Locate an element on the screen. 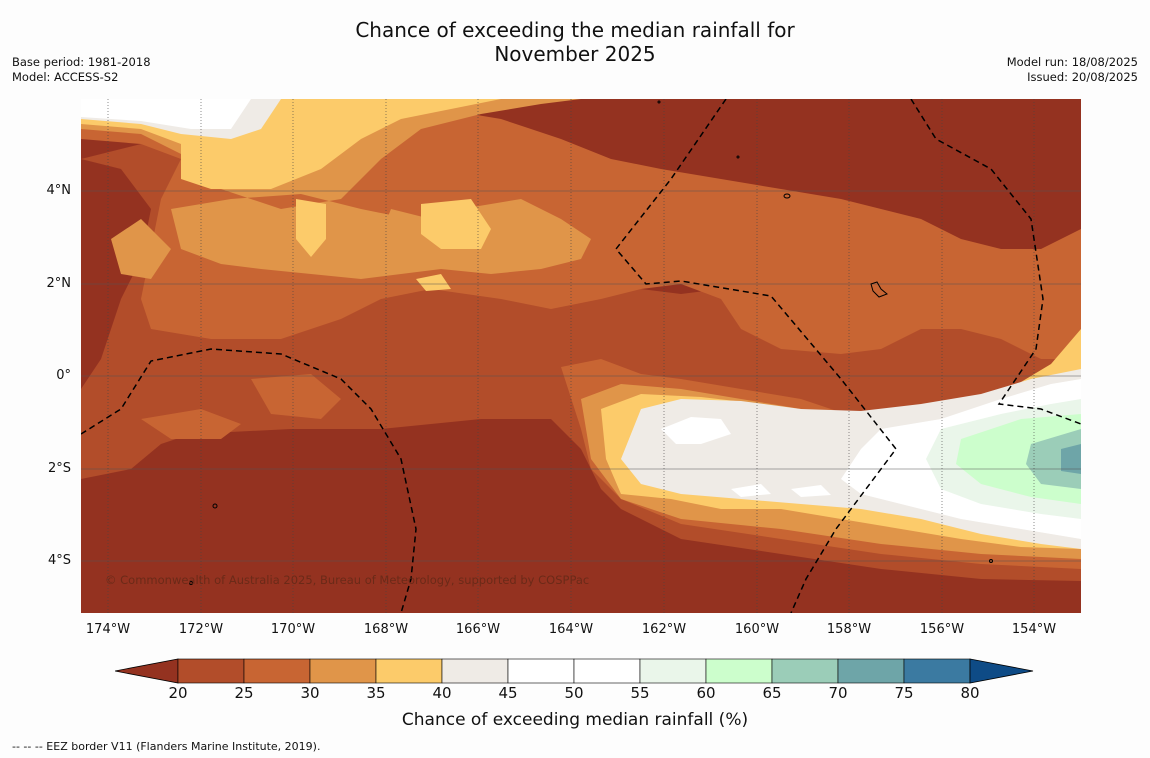 This screenshot has height=758, width=1150. lat-label-4n: 4°N is located at coordinates (59, 190).